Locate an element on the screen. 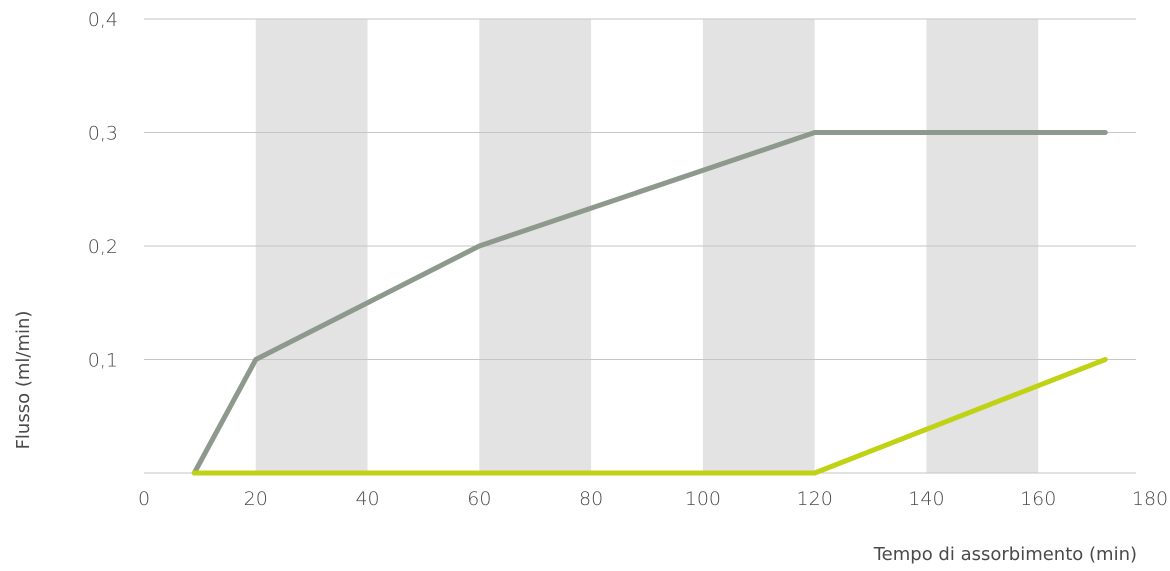 The width and height of the screenshot is (1170, 571). x-tick-label: 0 is located at coordinates (144, 499).